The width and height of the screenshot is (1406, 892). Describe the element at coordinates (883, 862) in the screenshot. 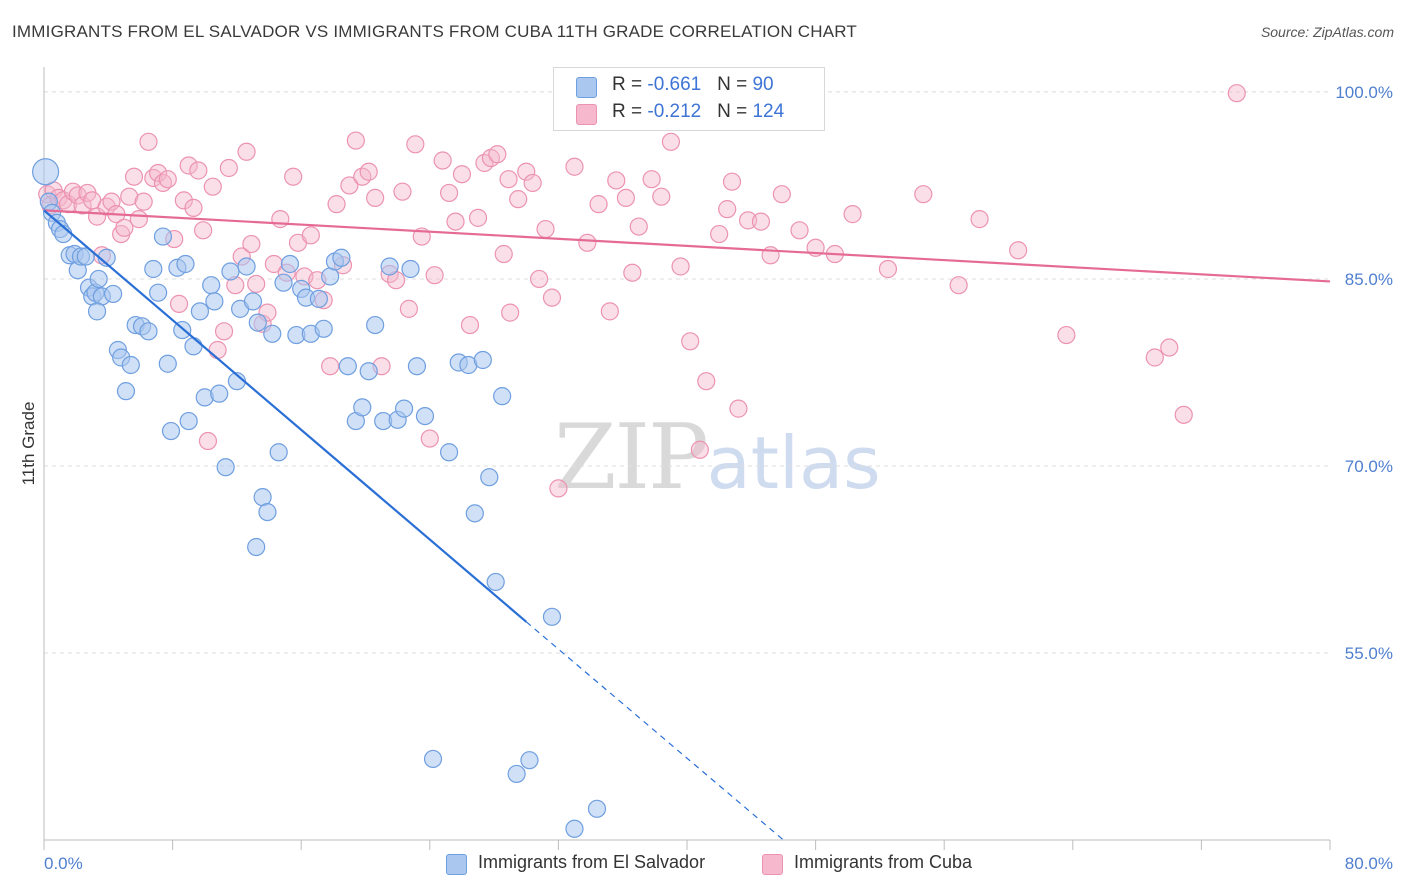

I see `legend-label-cuba: Immigrants from Cuba` at that location.